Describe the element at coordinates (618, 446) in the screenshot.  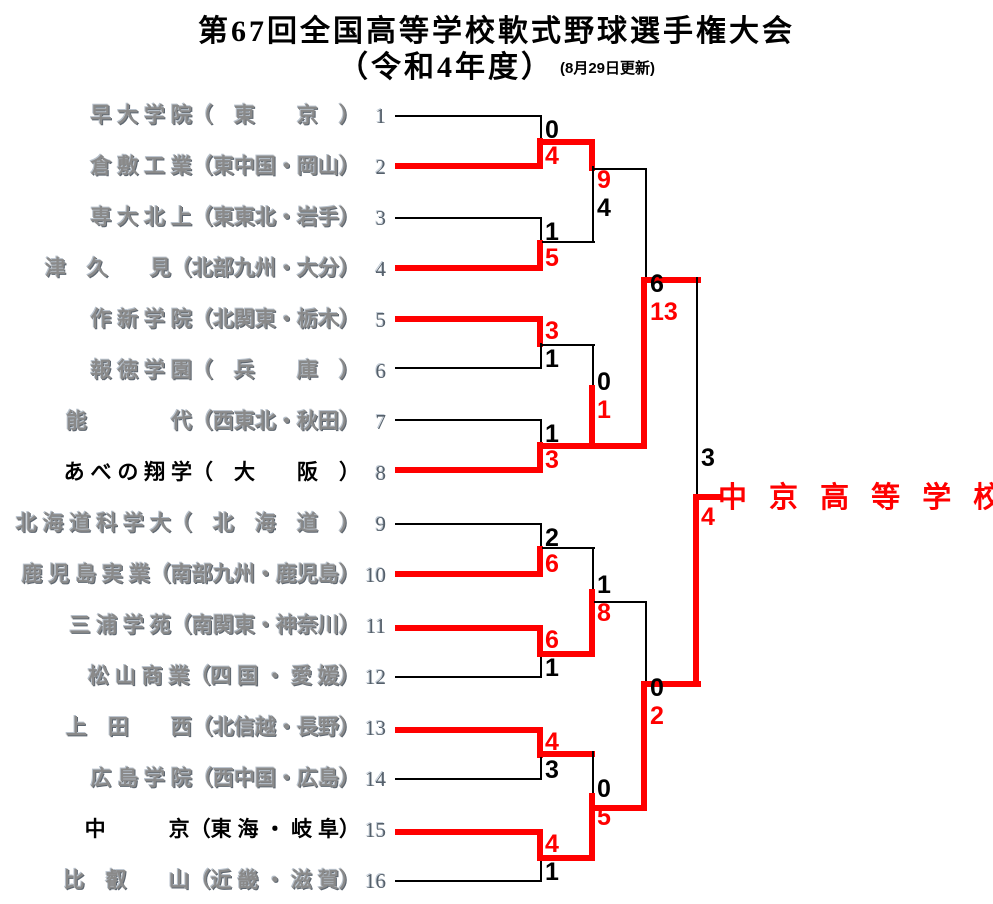
I see `r3-m1-bottom-line` at that location.